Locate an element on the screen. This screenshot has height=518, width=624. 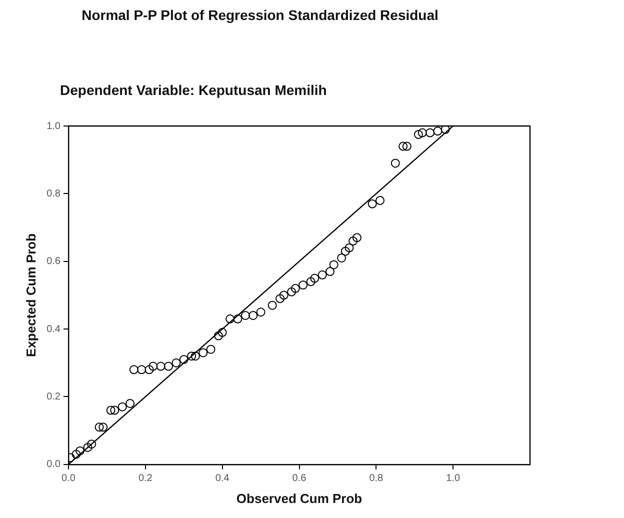
x-tick-label: 0.8 is located at coordinates (376, 478).